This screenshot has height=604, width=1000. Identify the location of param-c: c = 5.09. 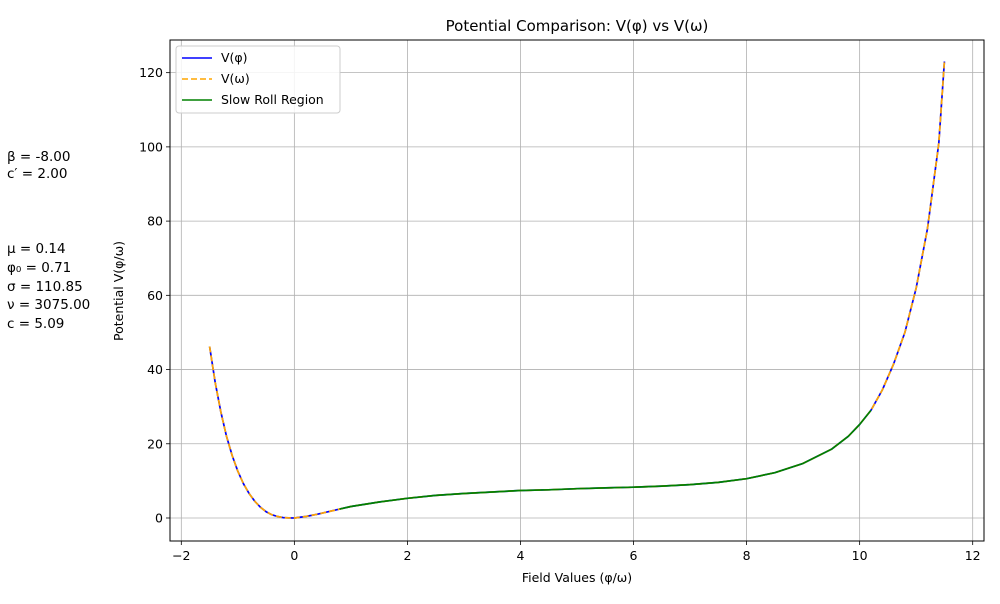
(35, 324).